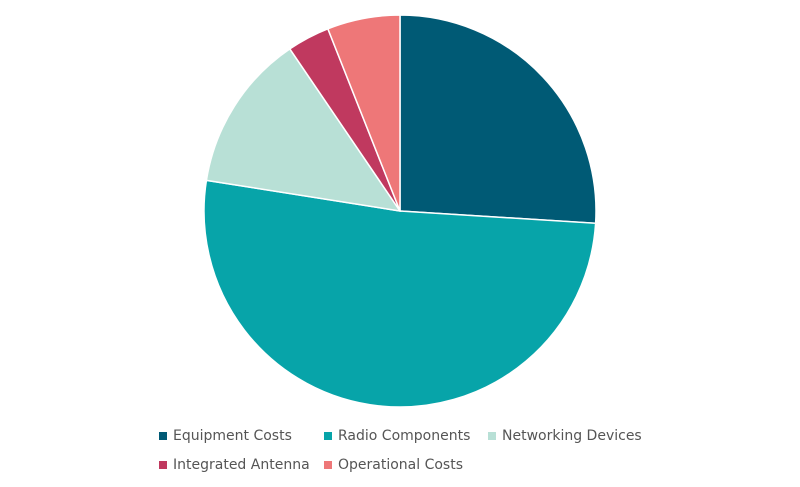  What do you see at coordinates (232, 436) in the screenshot?
I see `legend-label: Equipment Costs` at bounding box center [232, 436].